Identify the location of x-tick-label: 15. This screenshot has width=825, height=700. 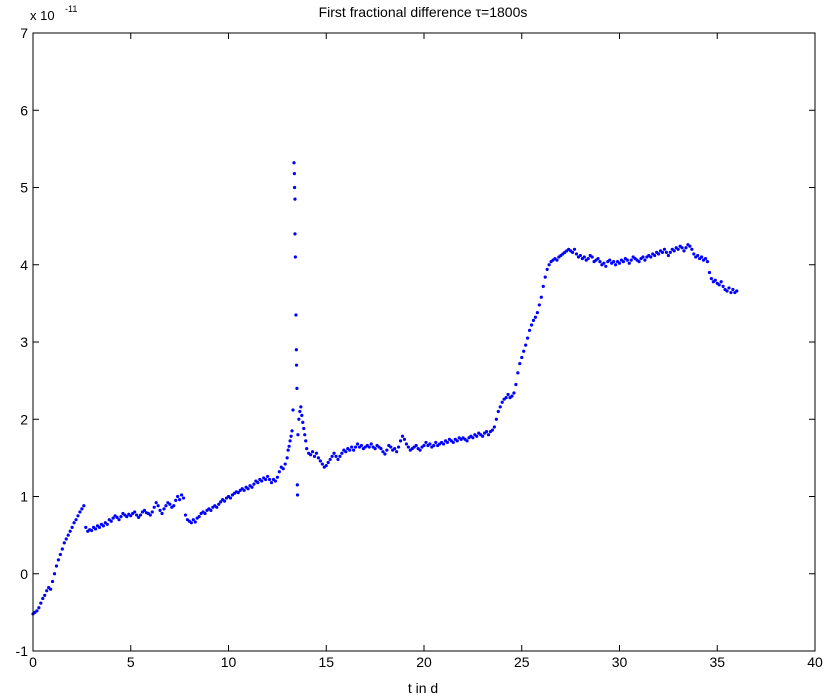
(326, 662).